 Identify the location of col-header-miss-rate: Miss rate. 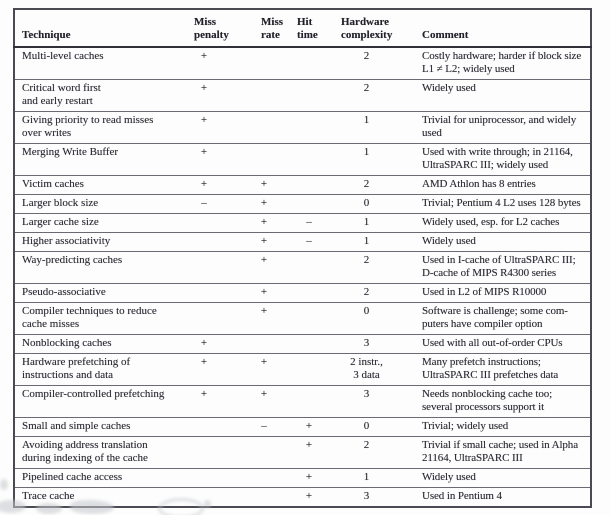
(264, 28).